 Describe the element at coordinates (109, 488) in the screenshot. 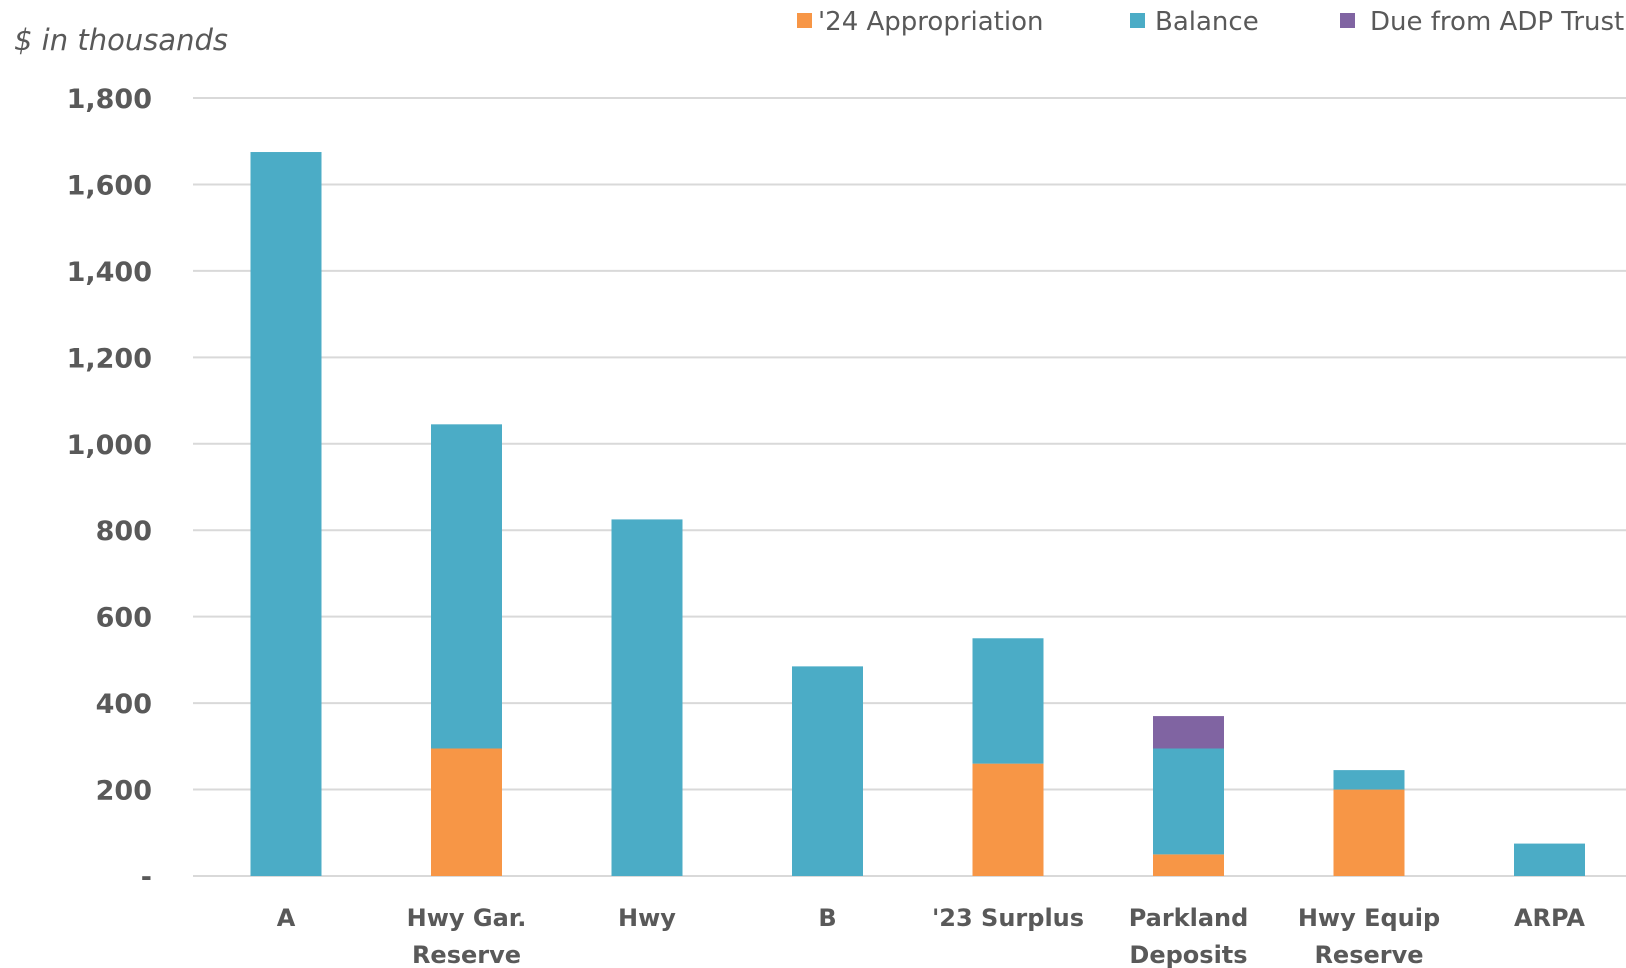

I see `y-axis-ticks: - 200 400 600 800 1,000 1,200 1,400 1,600 1,800` at that location.